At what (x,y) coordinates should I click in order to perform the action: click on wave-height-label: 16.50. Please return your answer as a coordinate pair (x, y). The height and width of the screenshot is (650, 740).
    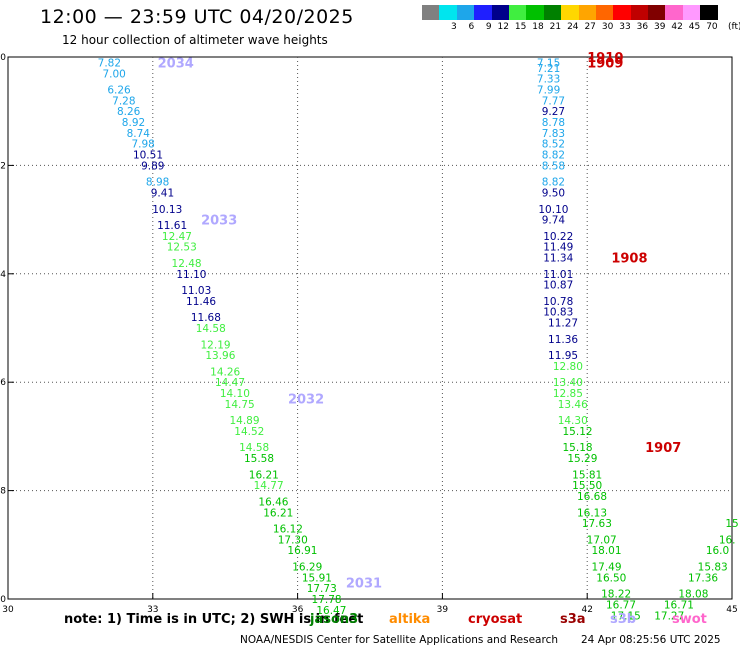
    Looking at the image, I should click on (611, 578).